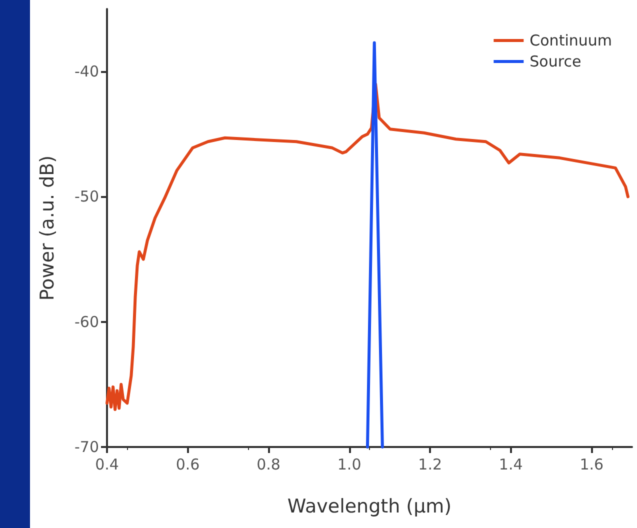 This screenshot has height=528, width=637. What do you see at coordinates (369, 507) in the screenshot?
I see `x-axis-title: Wavelength (μm)` at bounding box center [369, 507].